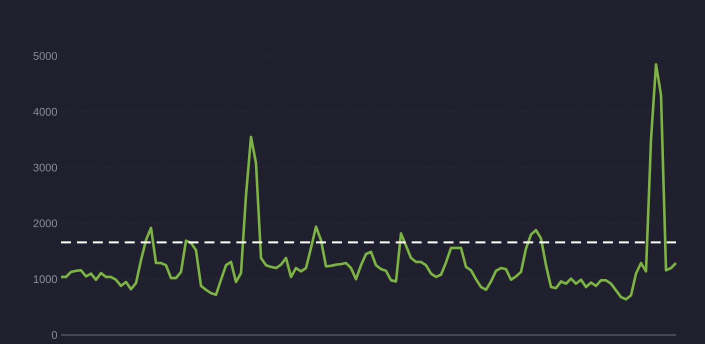 The width and height of the screenshot is (705, 344). Describe the element at coordinates (45, 112) in the screenshot. I see `y-tick-label: 4000` at that location.